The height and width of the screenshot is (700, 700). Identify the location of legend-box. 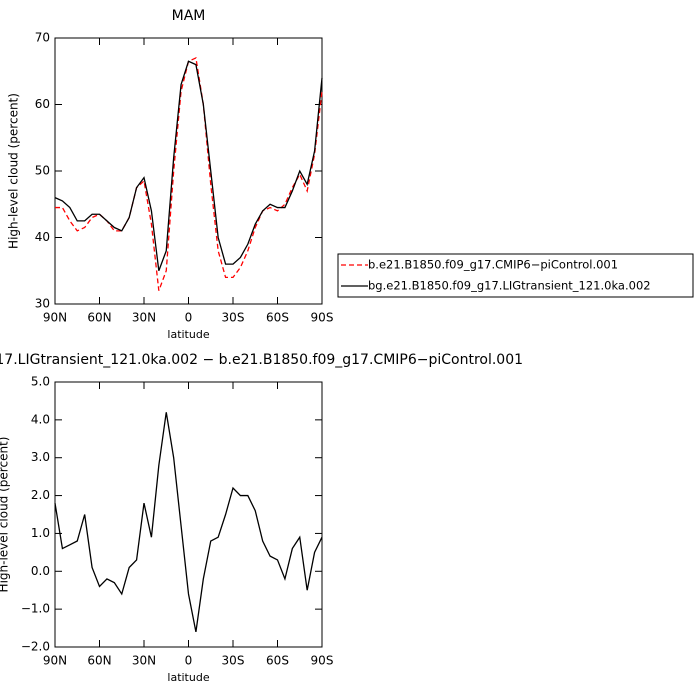
(515, 275).